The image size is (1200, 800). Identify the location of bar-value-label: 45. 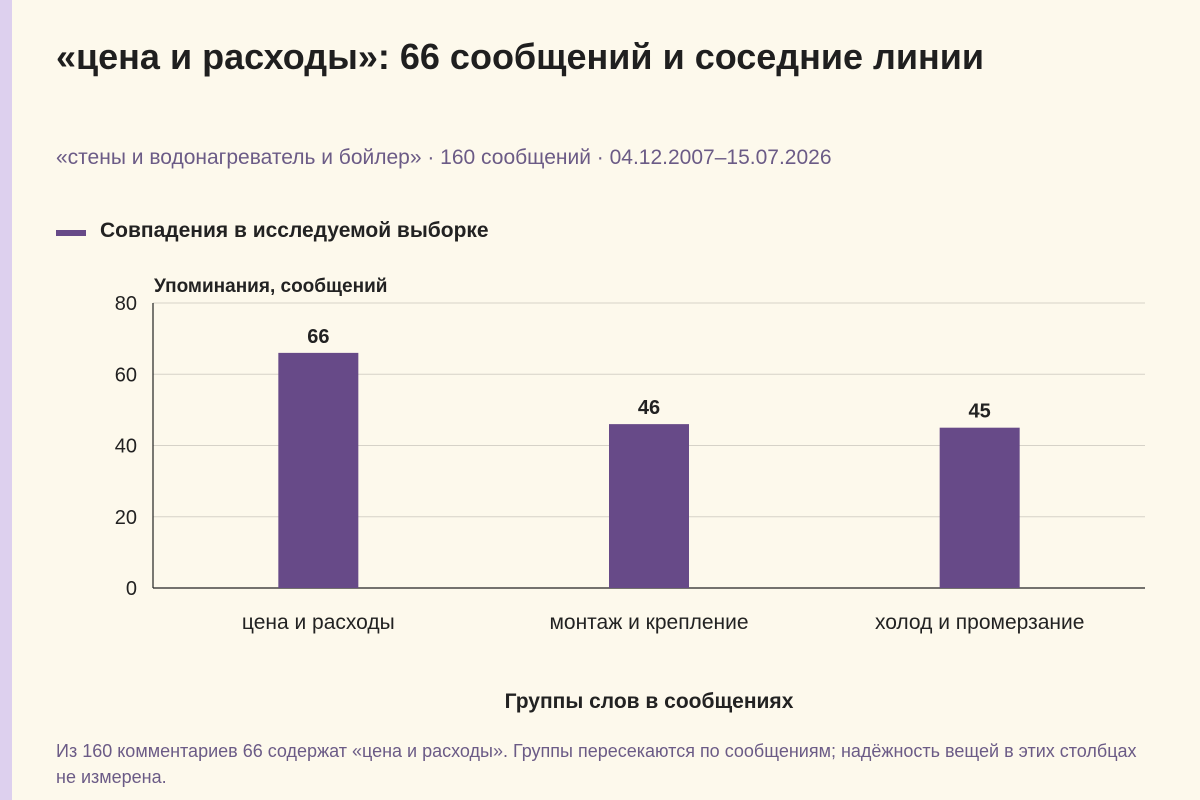
(980, 412).